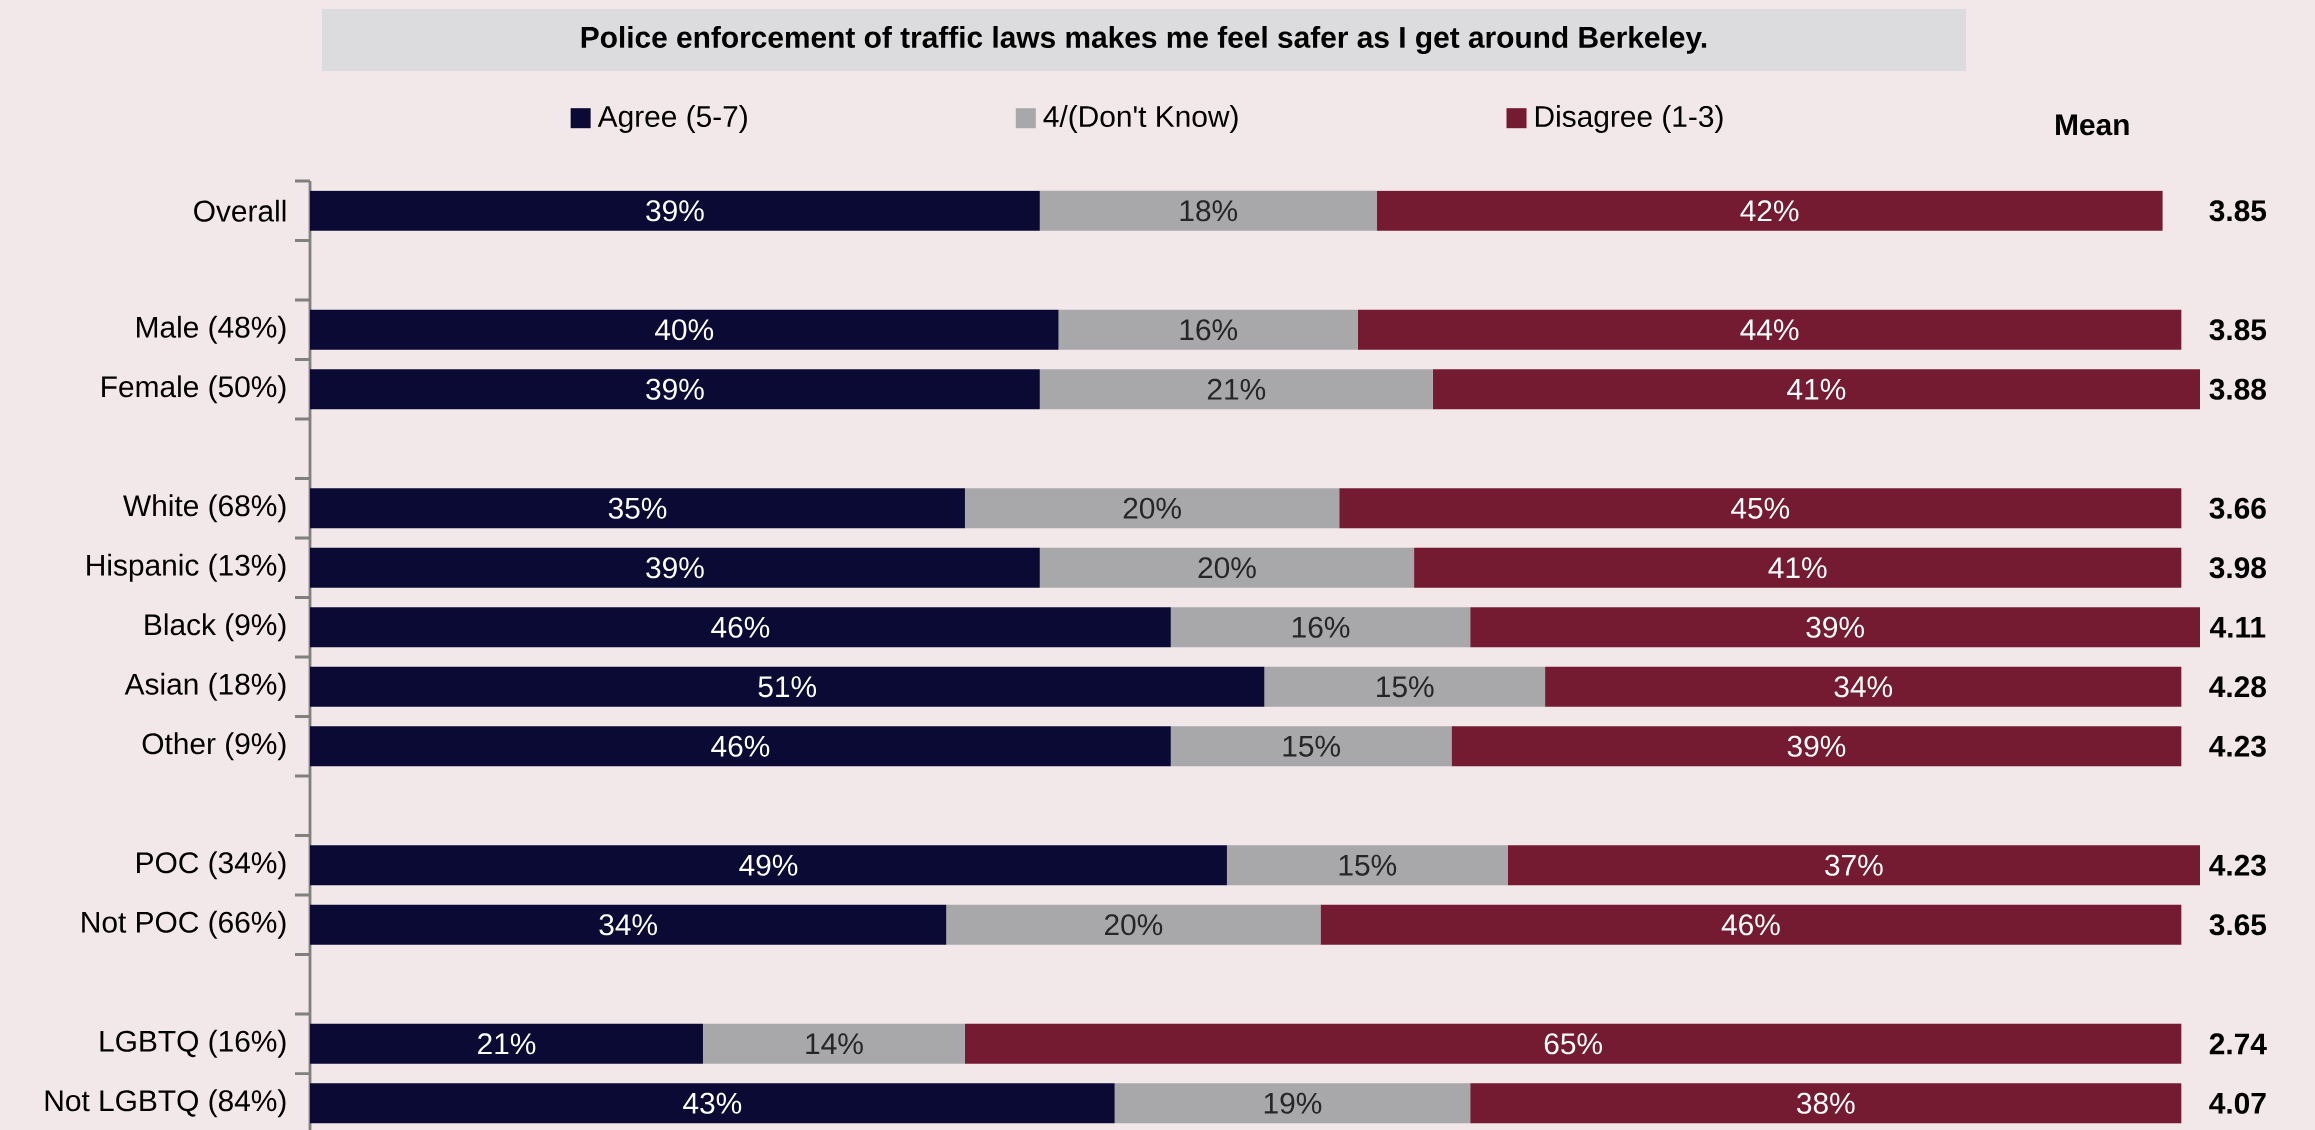 The height and width of the screenshot is (1130, 2315). I want to click on data-label: 51%, so click(787, 687).